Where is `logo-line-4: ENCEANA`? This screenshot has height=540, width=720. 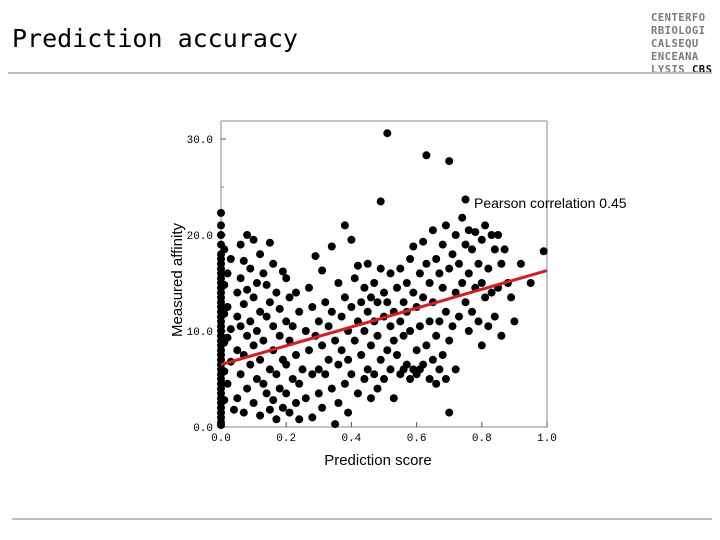 logo-line-4: ENCEANA is located at coordinates (675, 57).